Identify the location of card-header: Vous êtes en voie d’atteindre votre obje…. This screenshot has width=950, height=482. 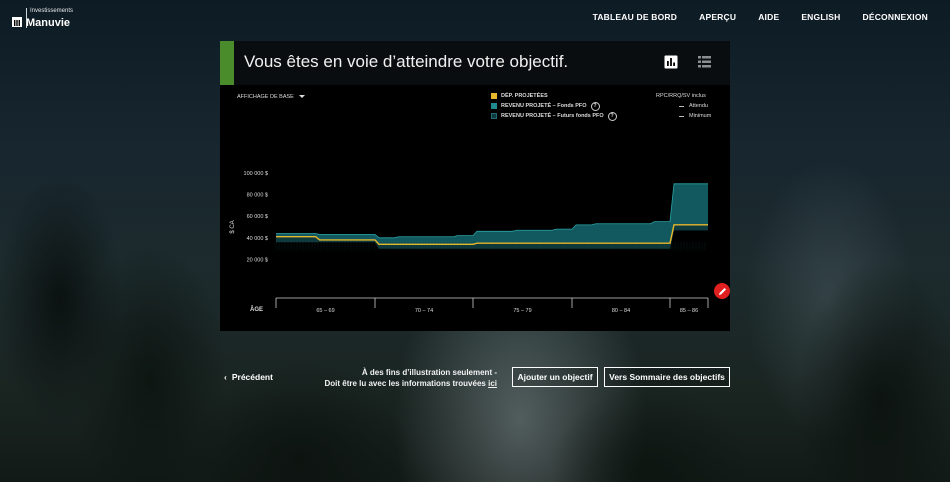
(475, 63).